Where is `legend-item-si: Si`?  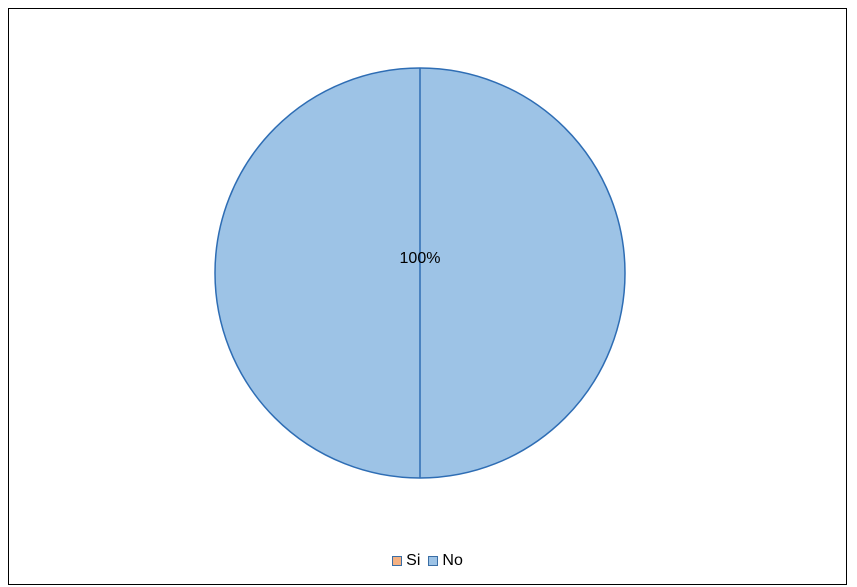
legend-item-si: Si is located at coordinates (406, 561).